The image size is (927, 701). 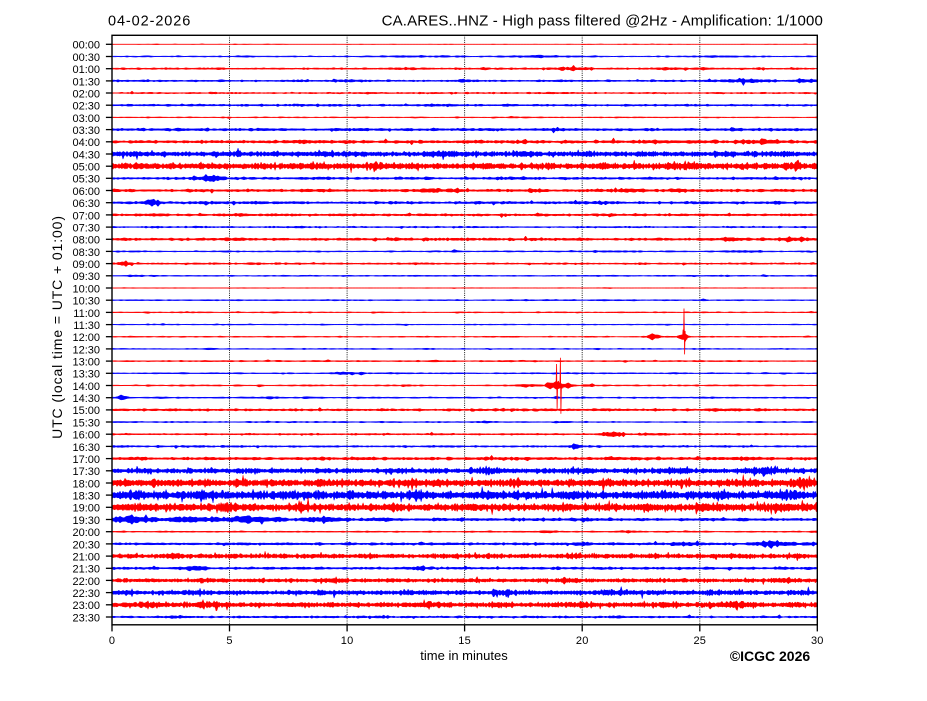 What do you see at coordinates (86, 399) in the screenshot?
I see `svg-text: 14:30` at bounding box center [86, 399].